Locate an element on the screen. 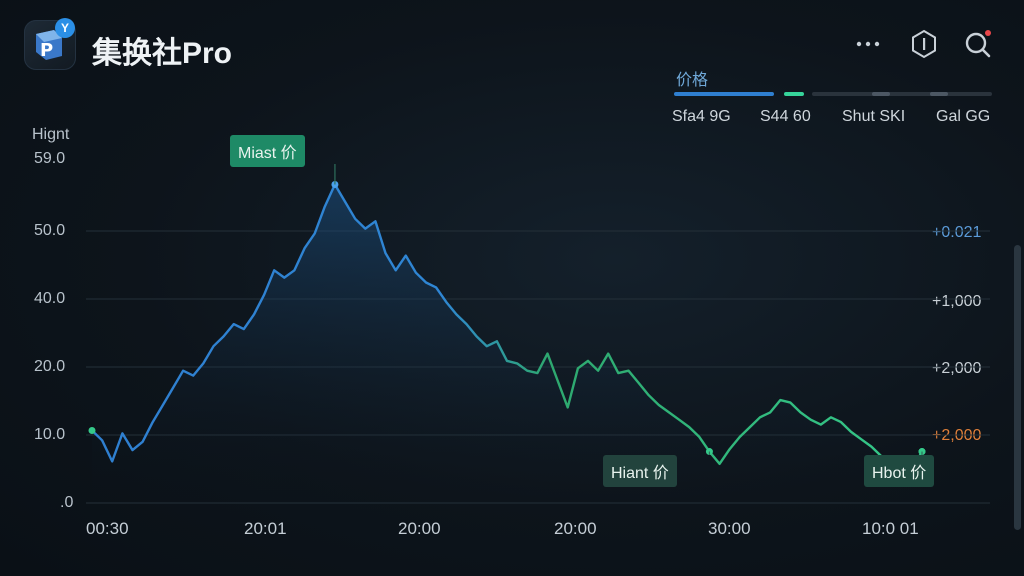  y-axis-title: Hignt is located at coordinates (51, 134).